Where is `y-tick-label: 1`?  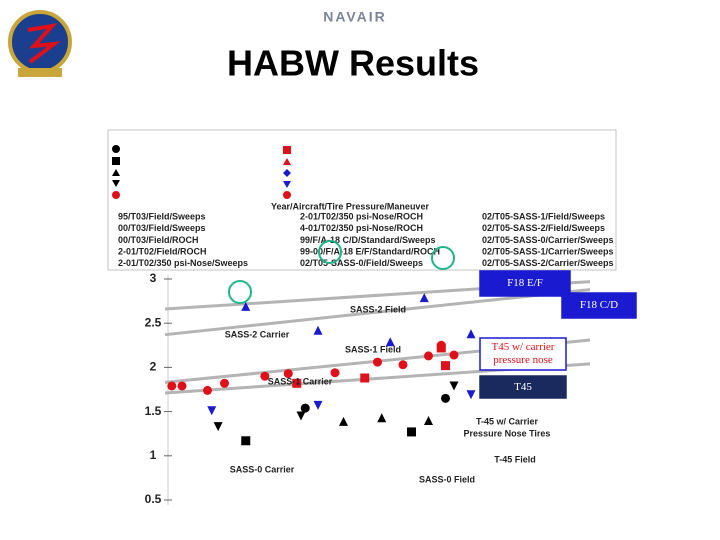
y-tick-label: 1 is located at coordinates (153, 455).